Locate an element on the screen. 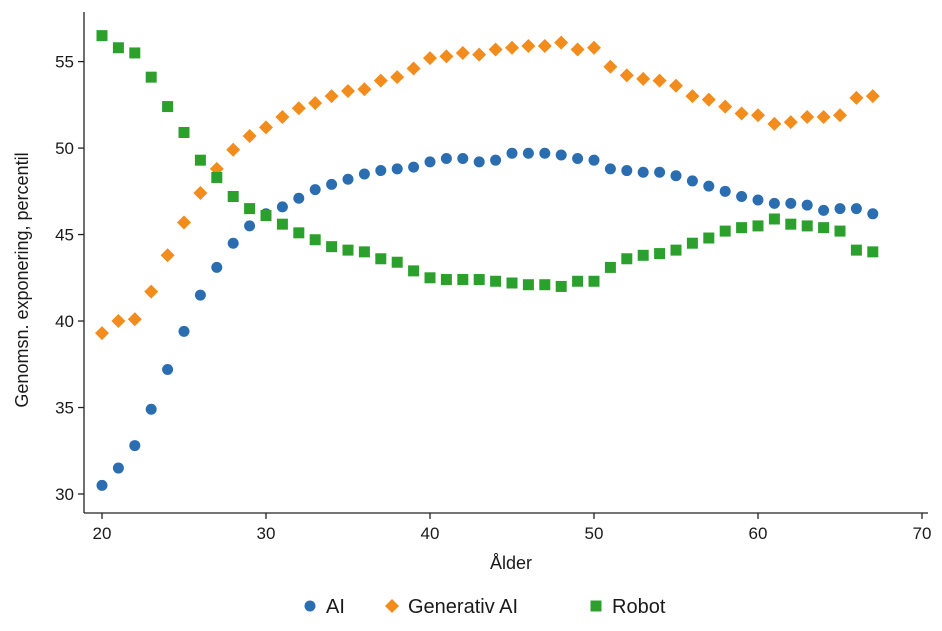  legend-item: Robot is located at coordinates (628, 607).